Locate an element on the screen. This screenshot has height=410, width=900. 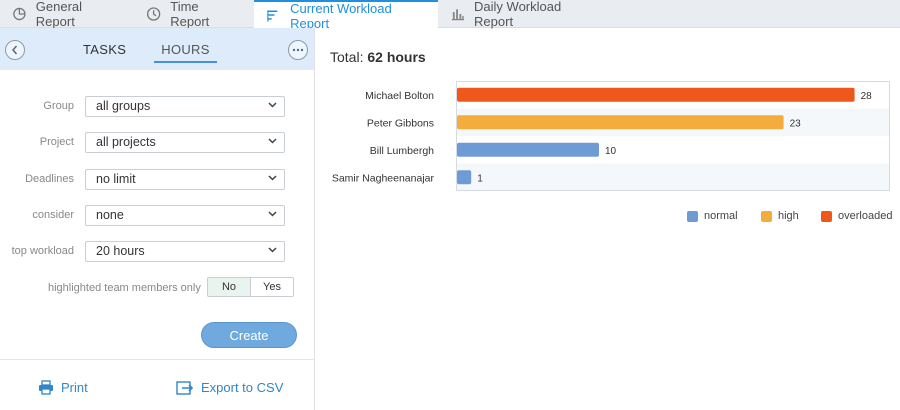
group-select-value: all groups is located at coordinates (123, 106).